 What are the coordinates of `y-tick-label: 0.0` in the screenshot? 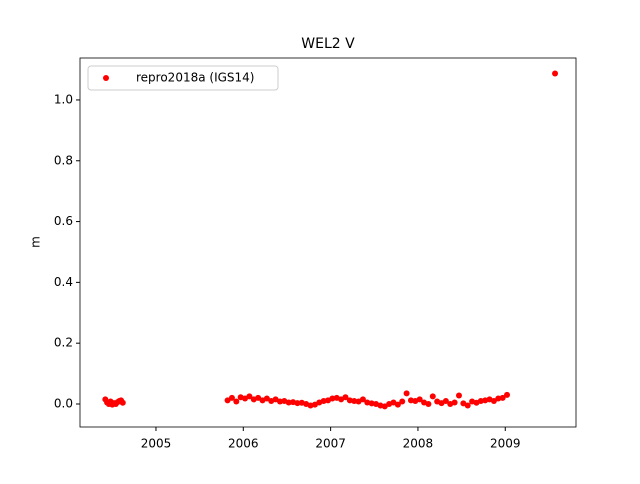 It's located at (63, 403).